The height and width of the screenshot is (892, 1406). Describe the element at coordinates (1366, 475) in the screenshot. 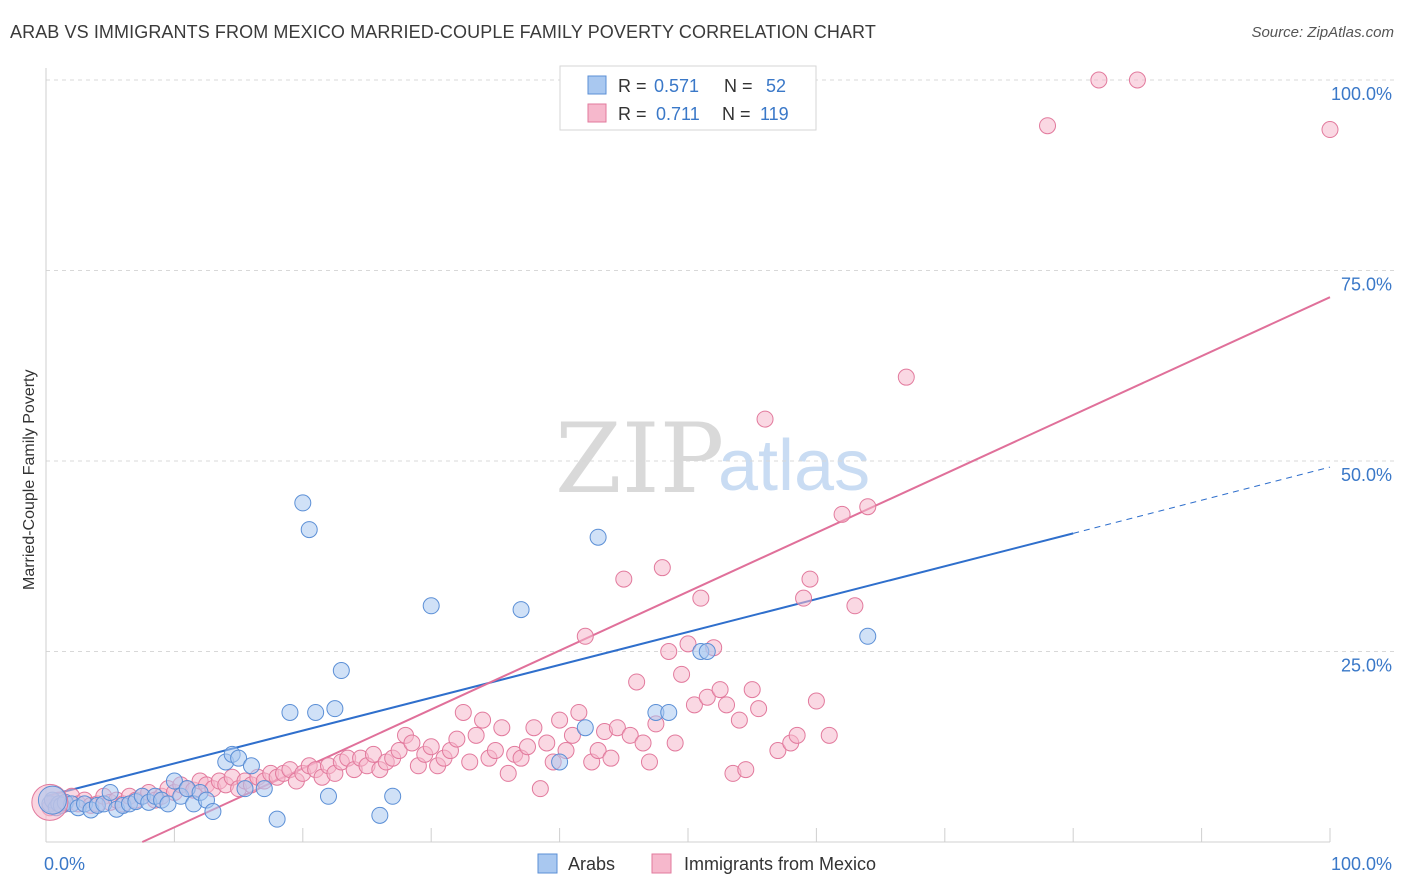

I see `y-tick-label: 50.0%` at that location.